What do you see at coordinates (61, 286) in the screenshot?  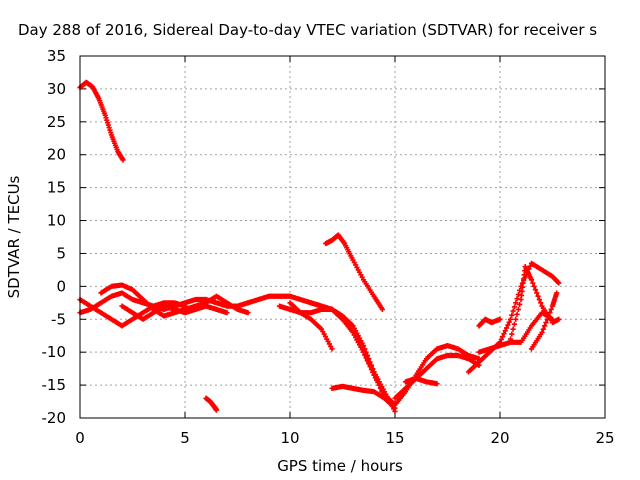 I see `y-tick-label: 0` at bounding box center [61, 286].